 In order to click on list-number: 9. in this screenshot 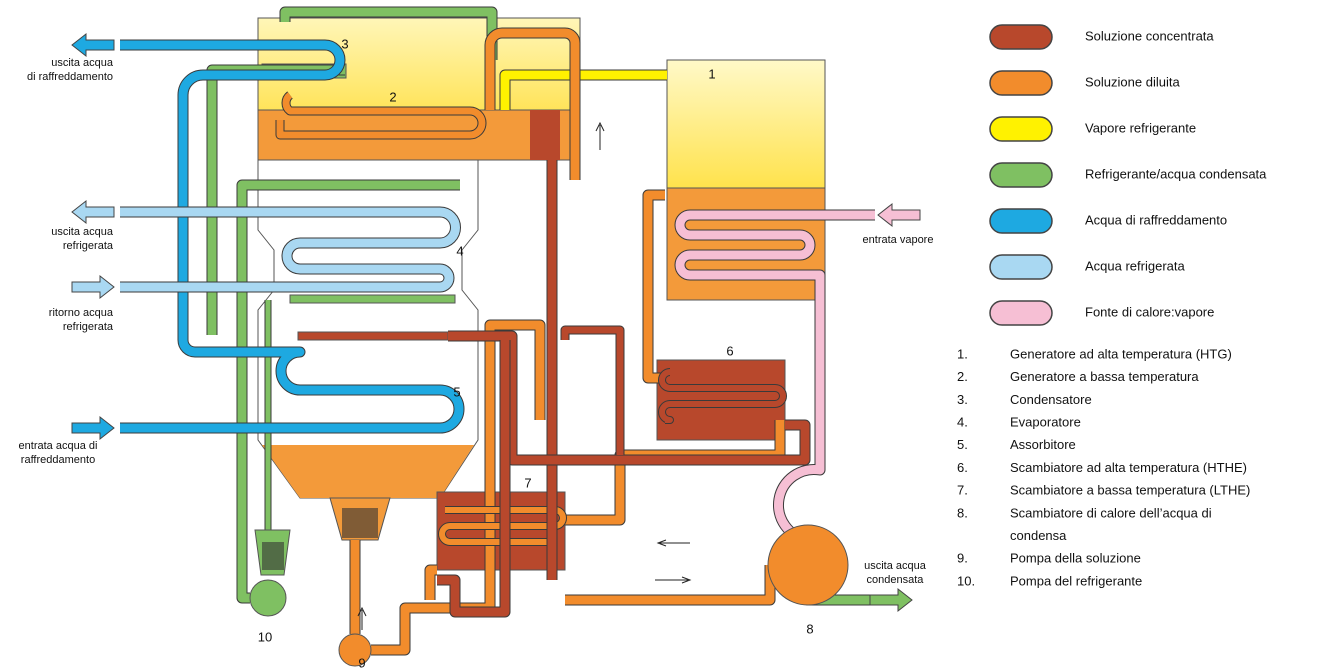, I will do `click(962, 558)`.